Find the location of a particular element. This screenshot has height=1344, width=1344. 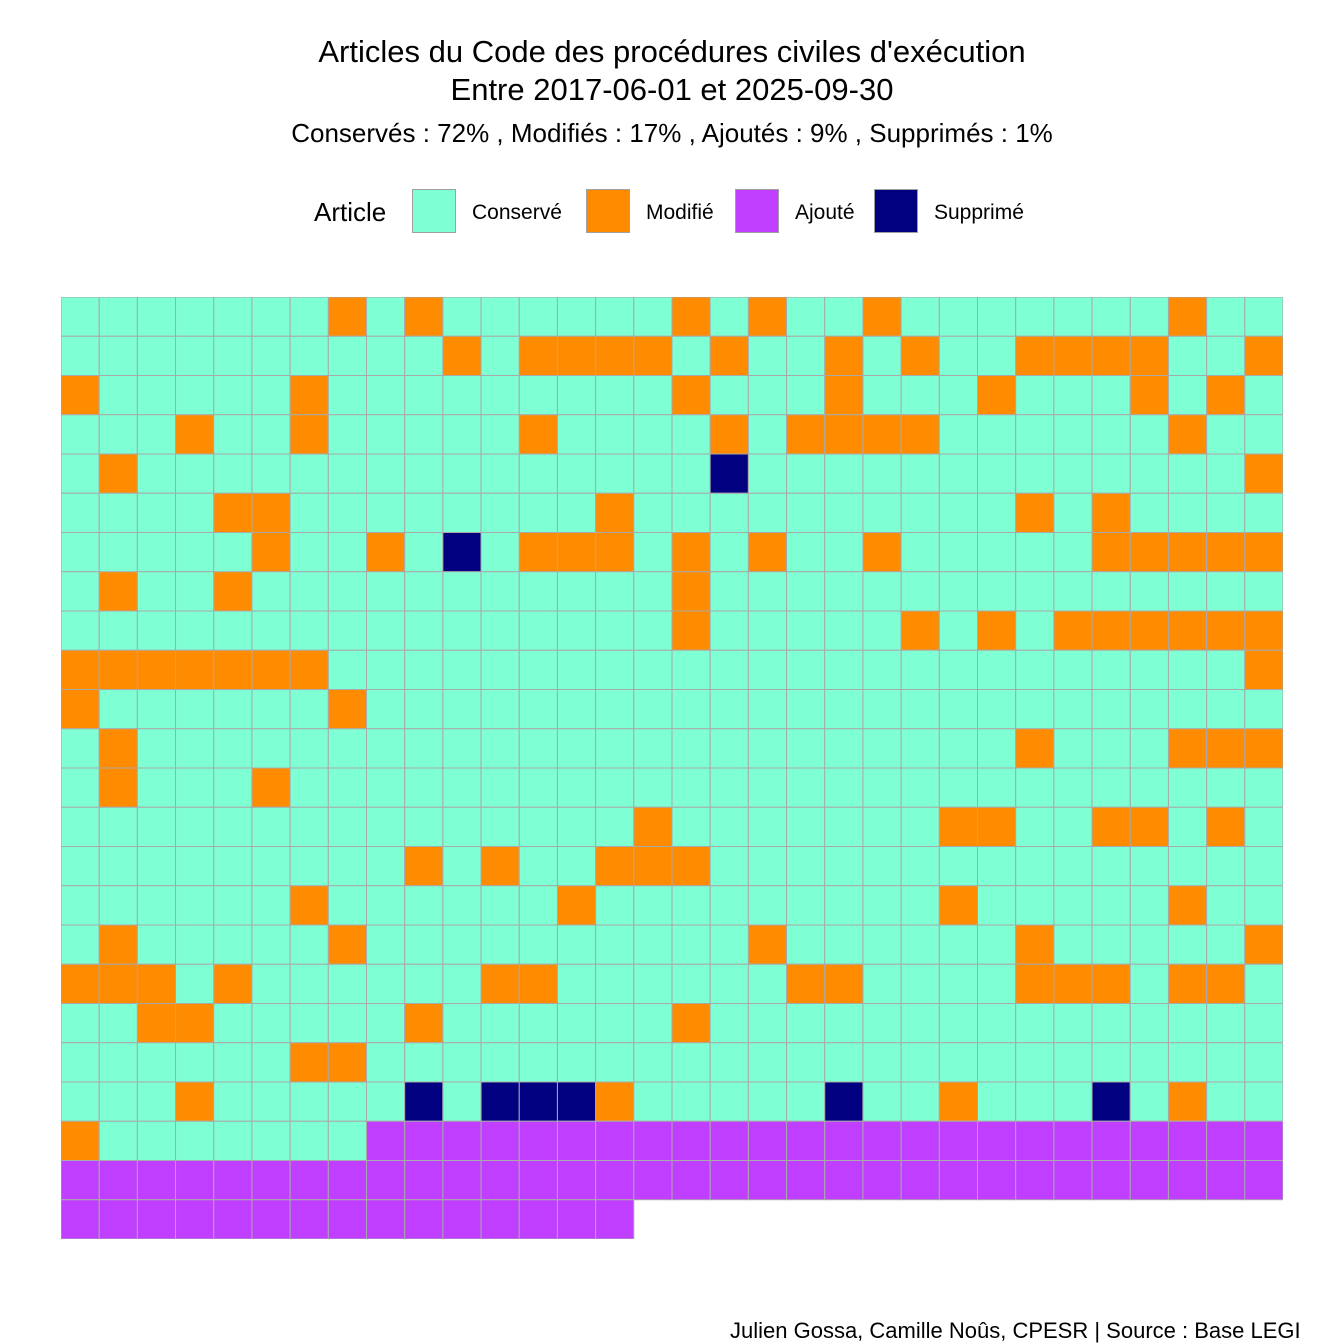

legend-label-ajoute: Ajouté is located at coordinates (825, 212).